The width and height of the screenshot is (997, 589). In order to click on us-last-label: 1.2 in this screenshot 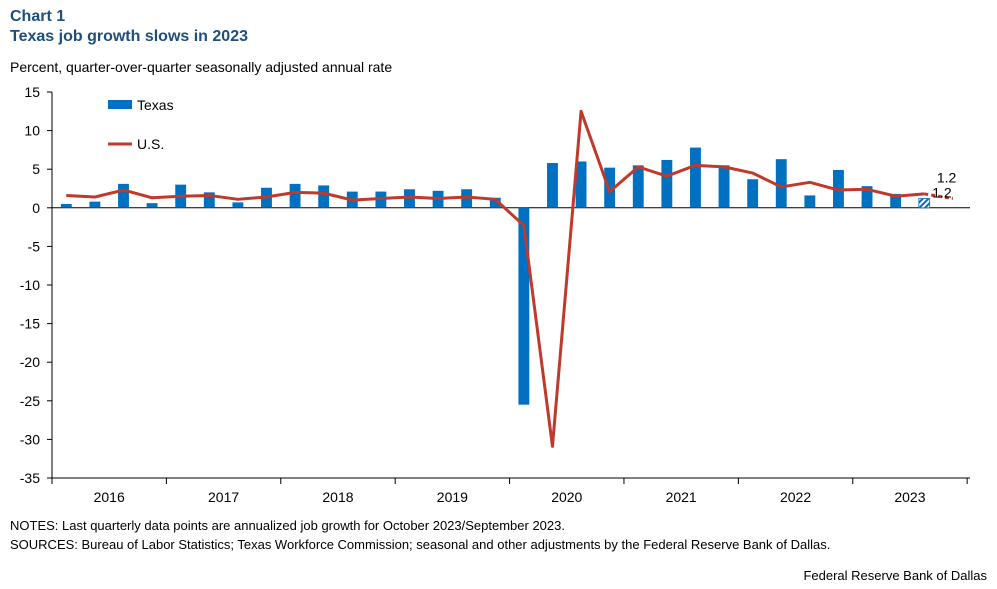, I will do `click(947, 178)`.